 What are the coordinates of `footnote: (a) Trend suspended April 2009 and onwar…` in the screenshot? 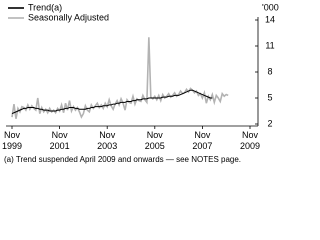 It's located at (122, 159).